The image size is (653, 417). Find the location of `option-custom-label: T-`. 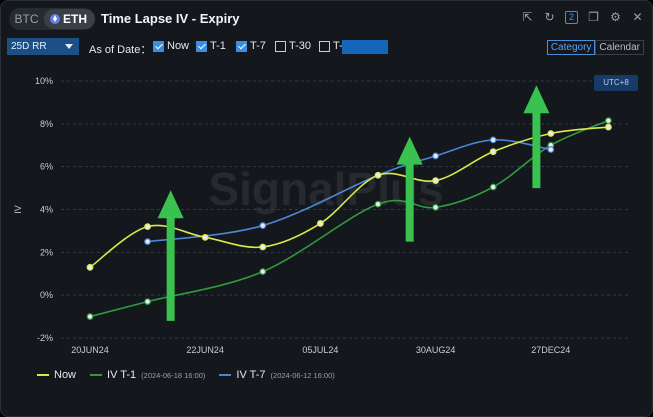

option-custom-label: T- is located at coordinates (338, 46).